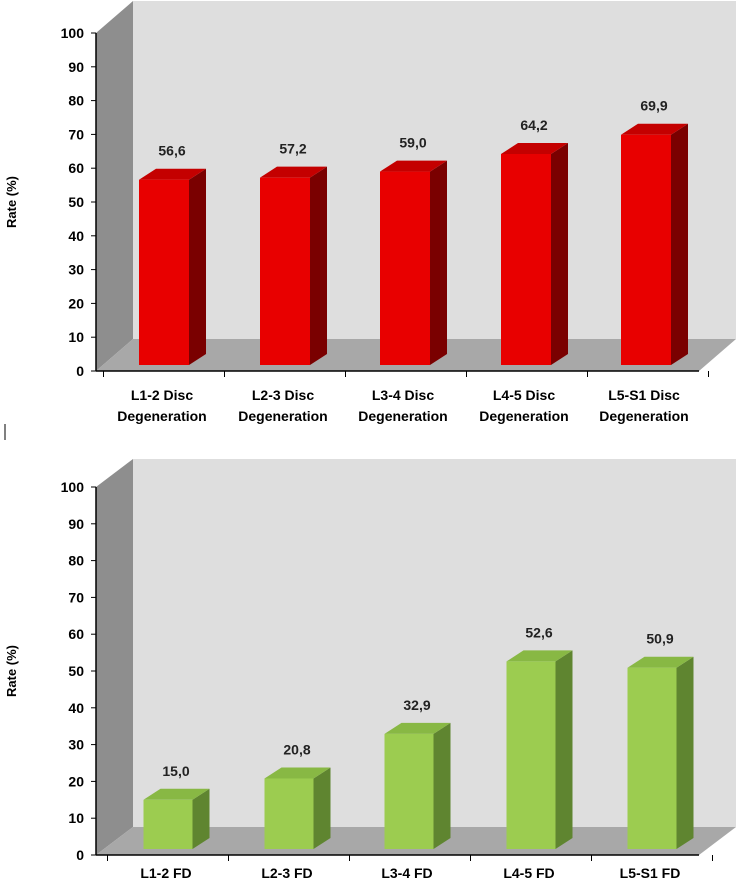 Image resolution: width=746 pixels, height=886 pixels. I want to click on x-tick-label: L2-3 Disc, so click(283, 395).